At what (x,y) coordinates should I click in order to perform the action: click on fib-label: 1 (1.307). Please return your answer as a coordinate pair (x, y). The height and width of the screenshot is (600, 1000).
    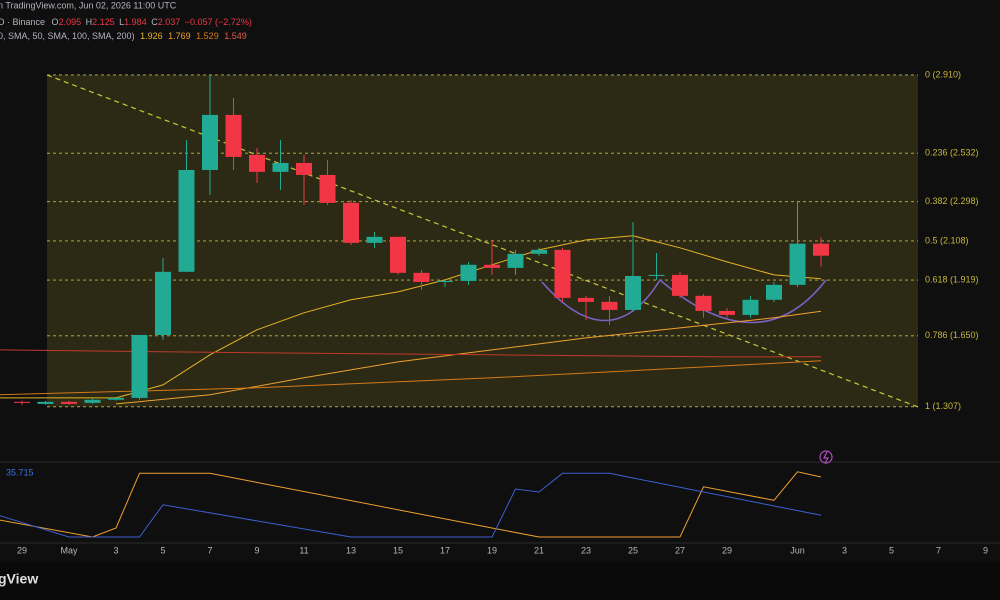
    Looking at the image, I should click on (943, 406).